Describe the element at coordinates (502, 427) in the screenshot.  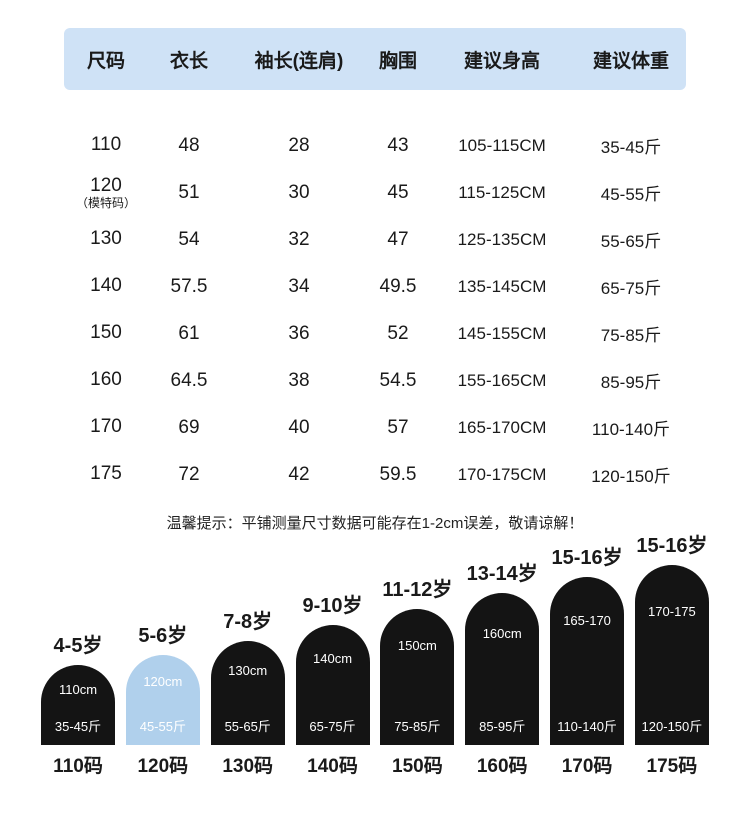
I see `height-cell: 165-170CM` at that location.